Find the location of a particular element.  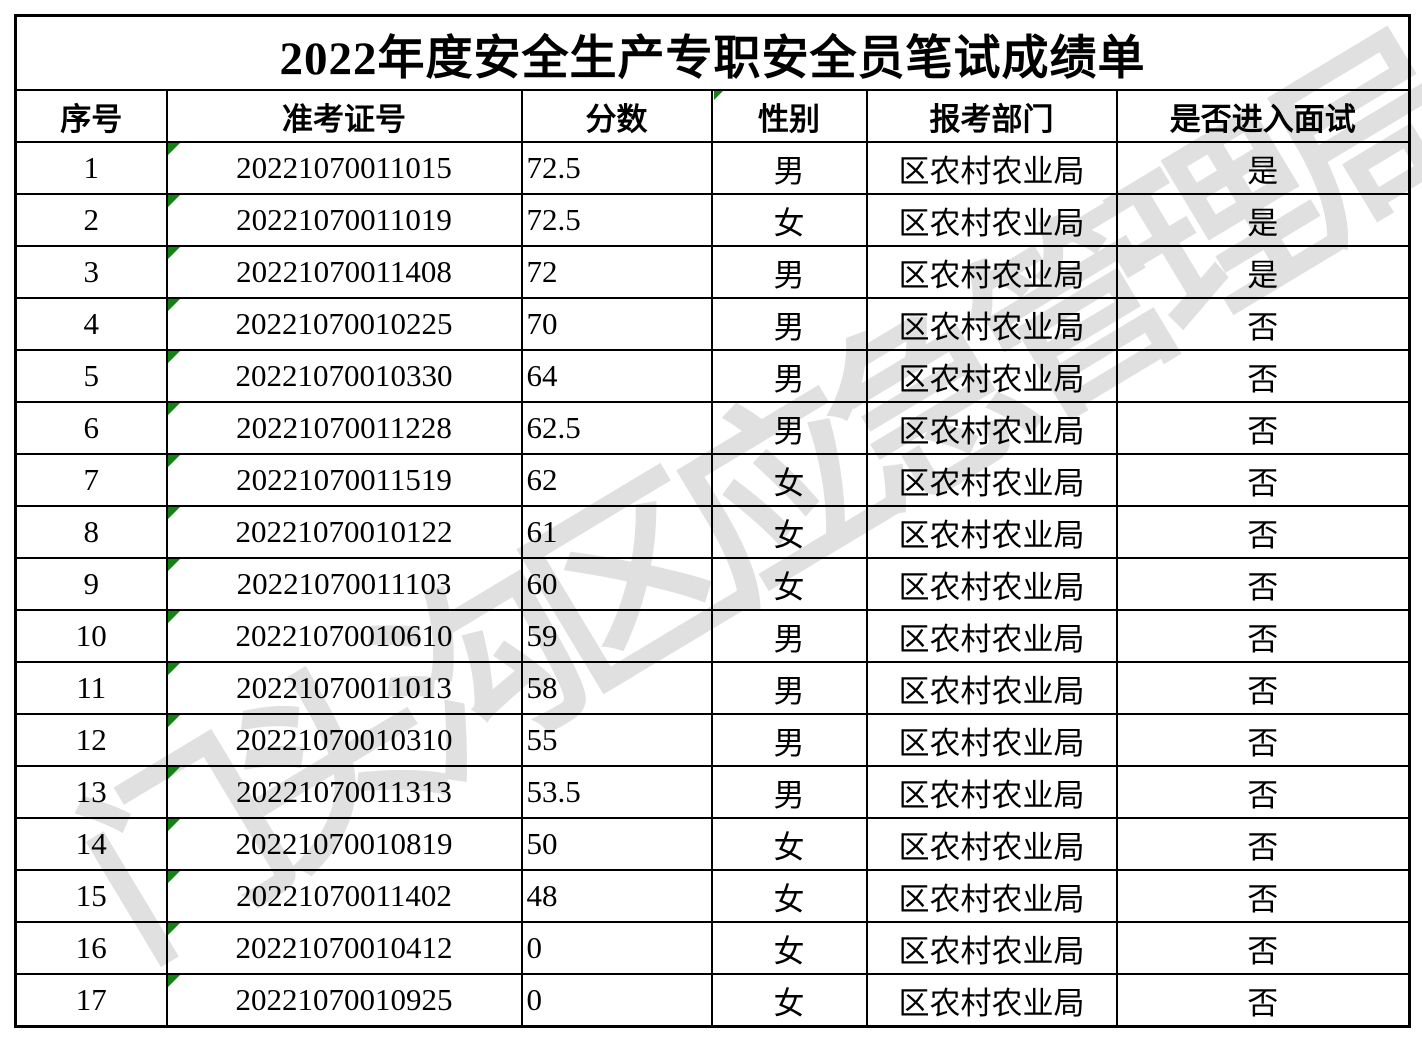

cell-score: 64 is located at coordinates (616, 376).